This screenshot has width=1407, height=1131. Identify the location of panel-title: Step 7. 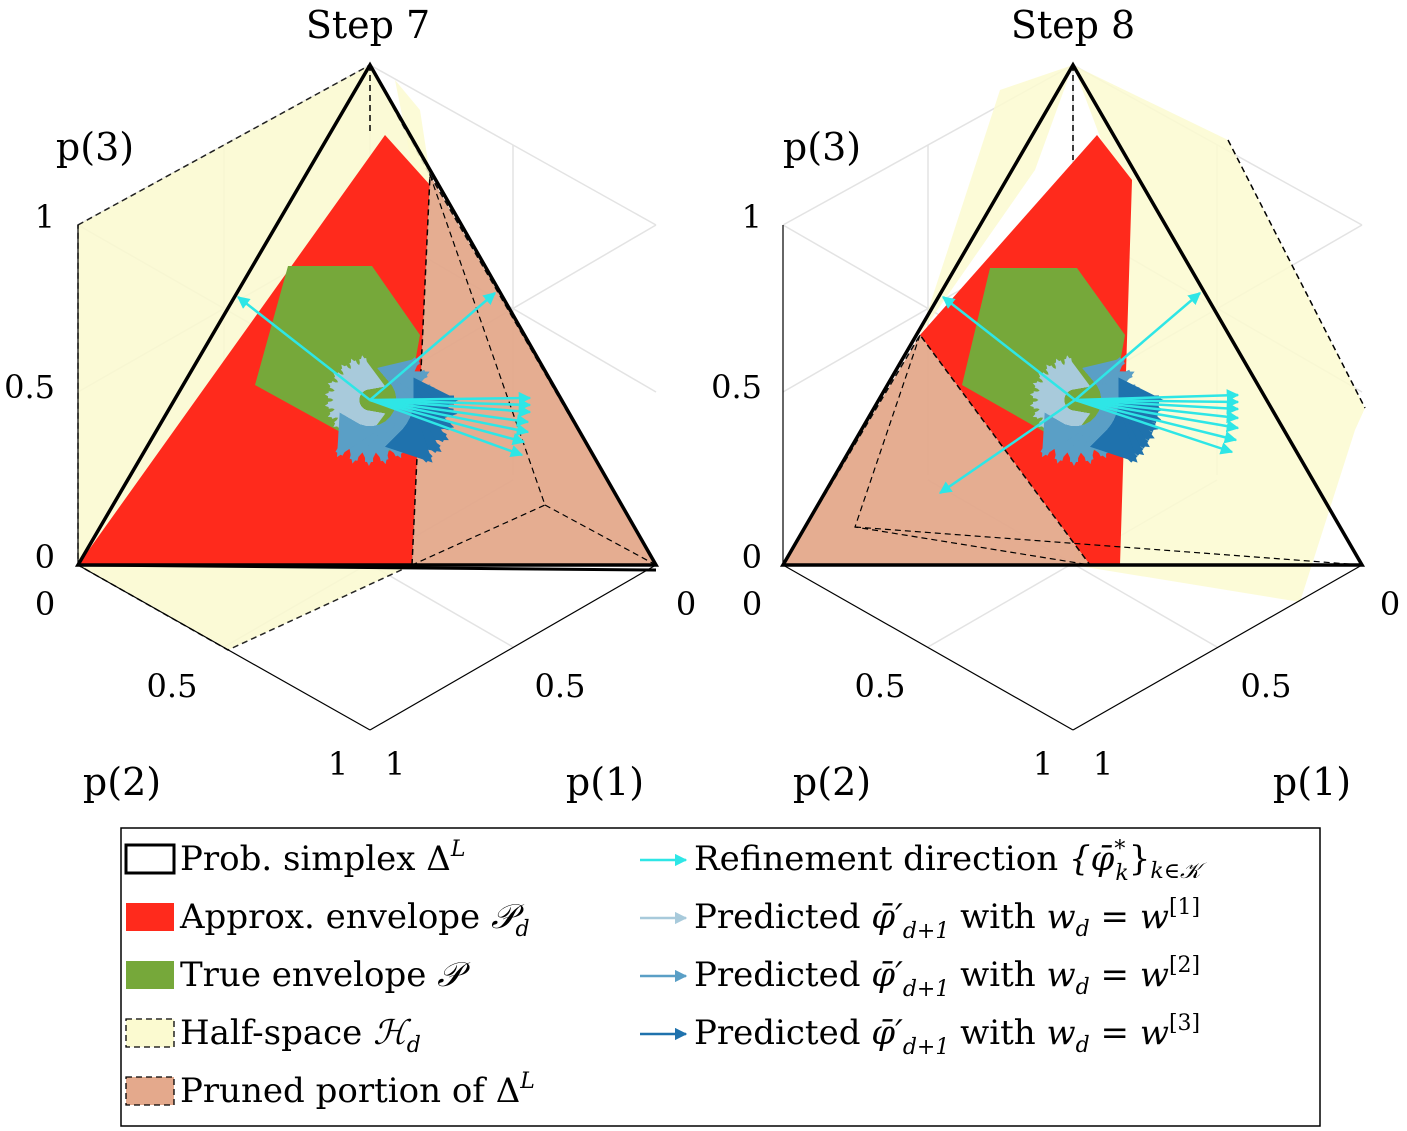
(368, 25).